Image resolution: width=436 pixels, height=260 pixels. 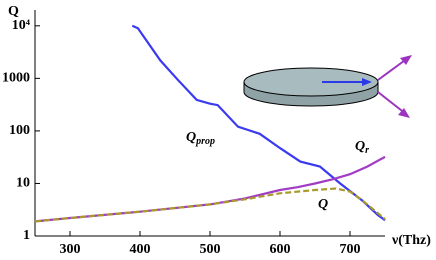 I want to click on disk-inset, so click(x=327, y=86).